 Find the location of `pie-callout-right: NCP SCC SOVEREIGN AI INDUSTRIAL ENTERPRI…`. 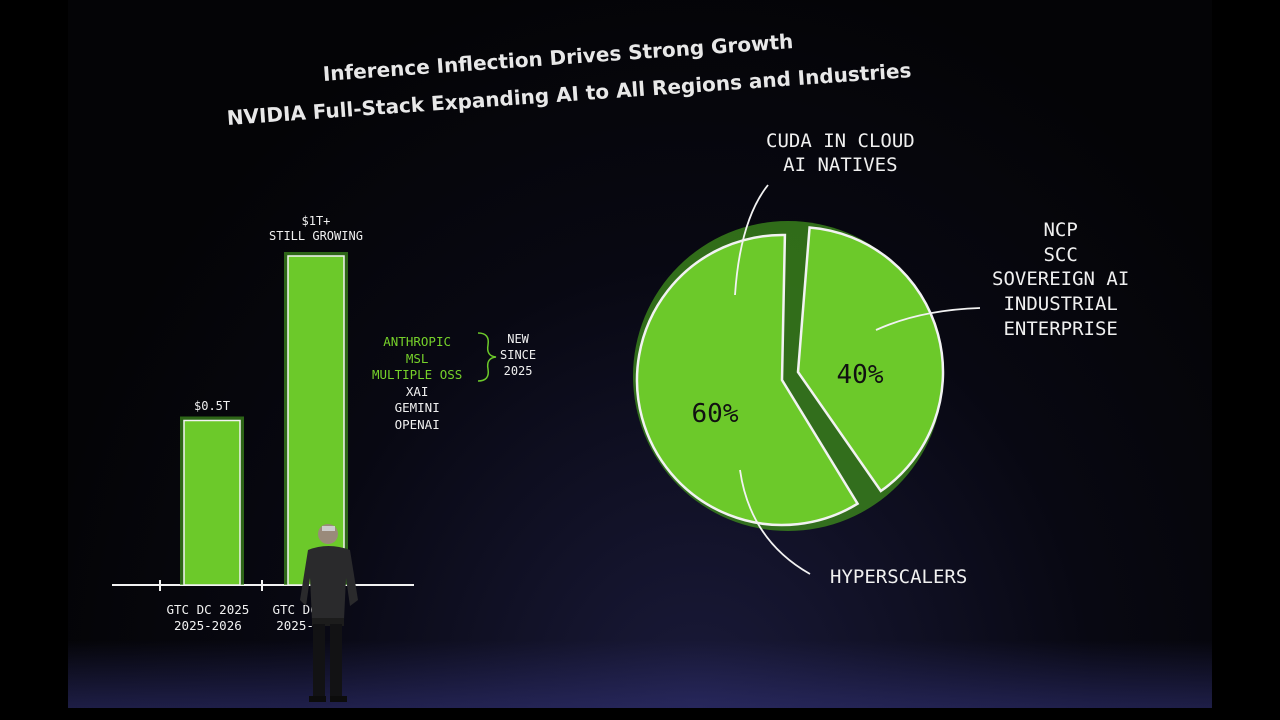

pie-callout-right: NCP SCC SOVEREIGN AI INDUSTRIAL ENTERPRI… is located at coordinates (1061, 279).